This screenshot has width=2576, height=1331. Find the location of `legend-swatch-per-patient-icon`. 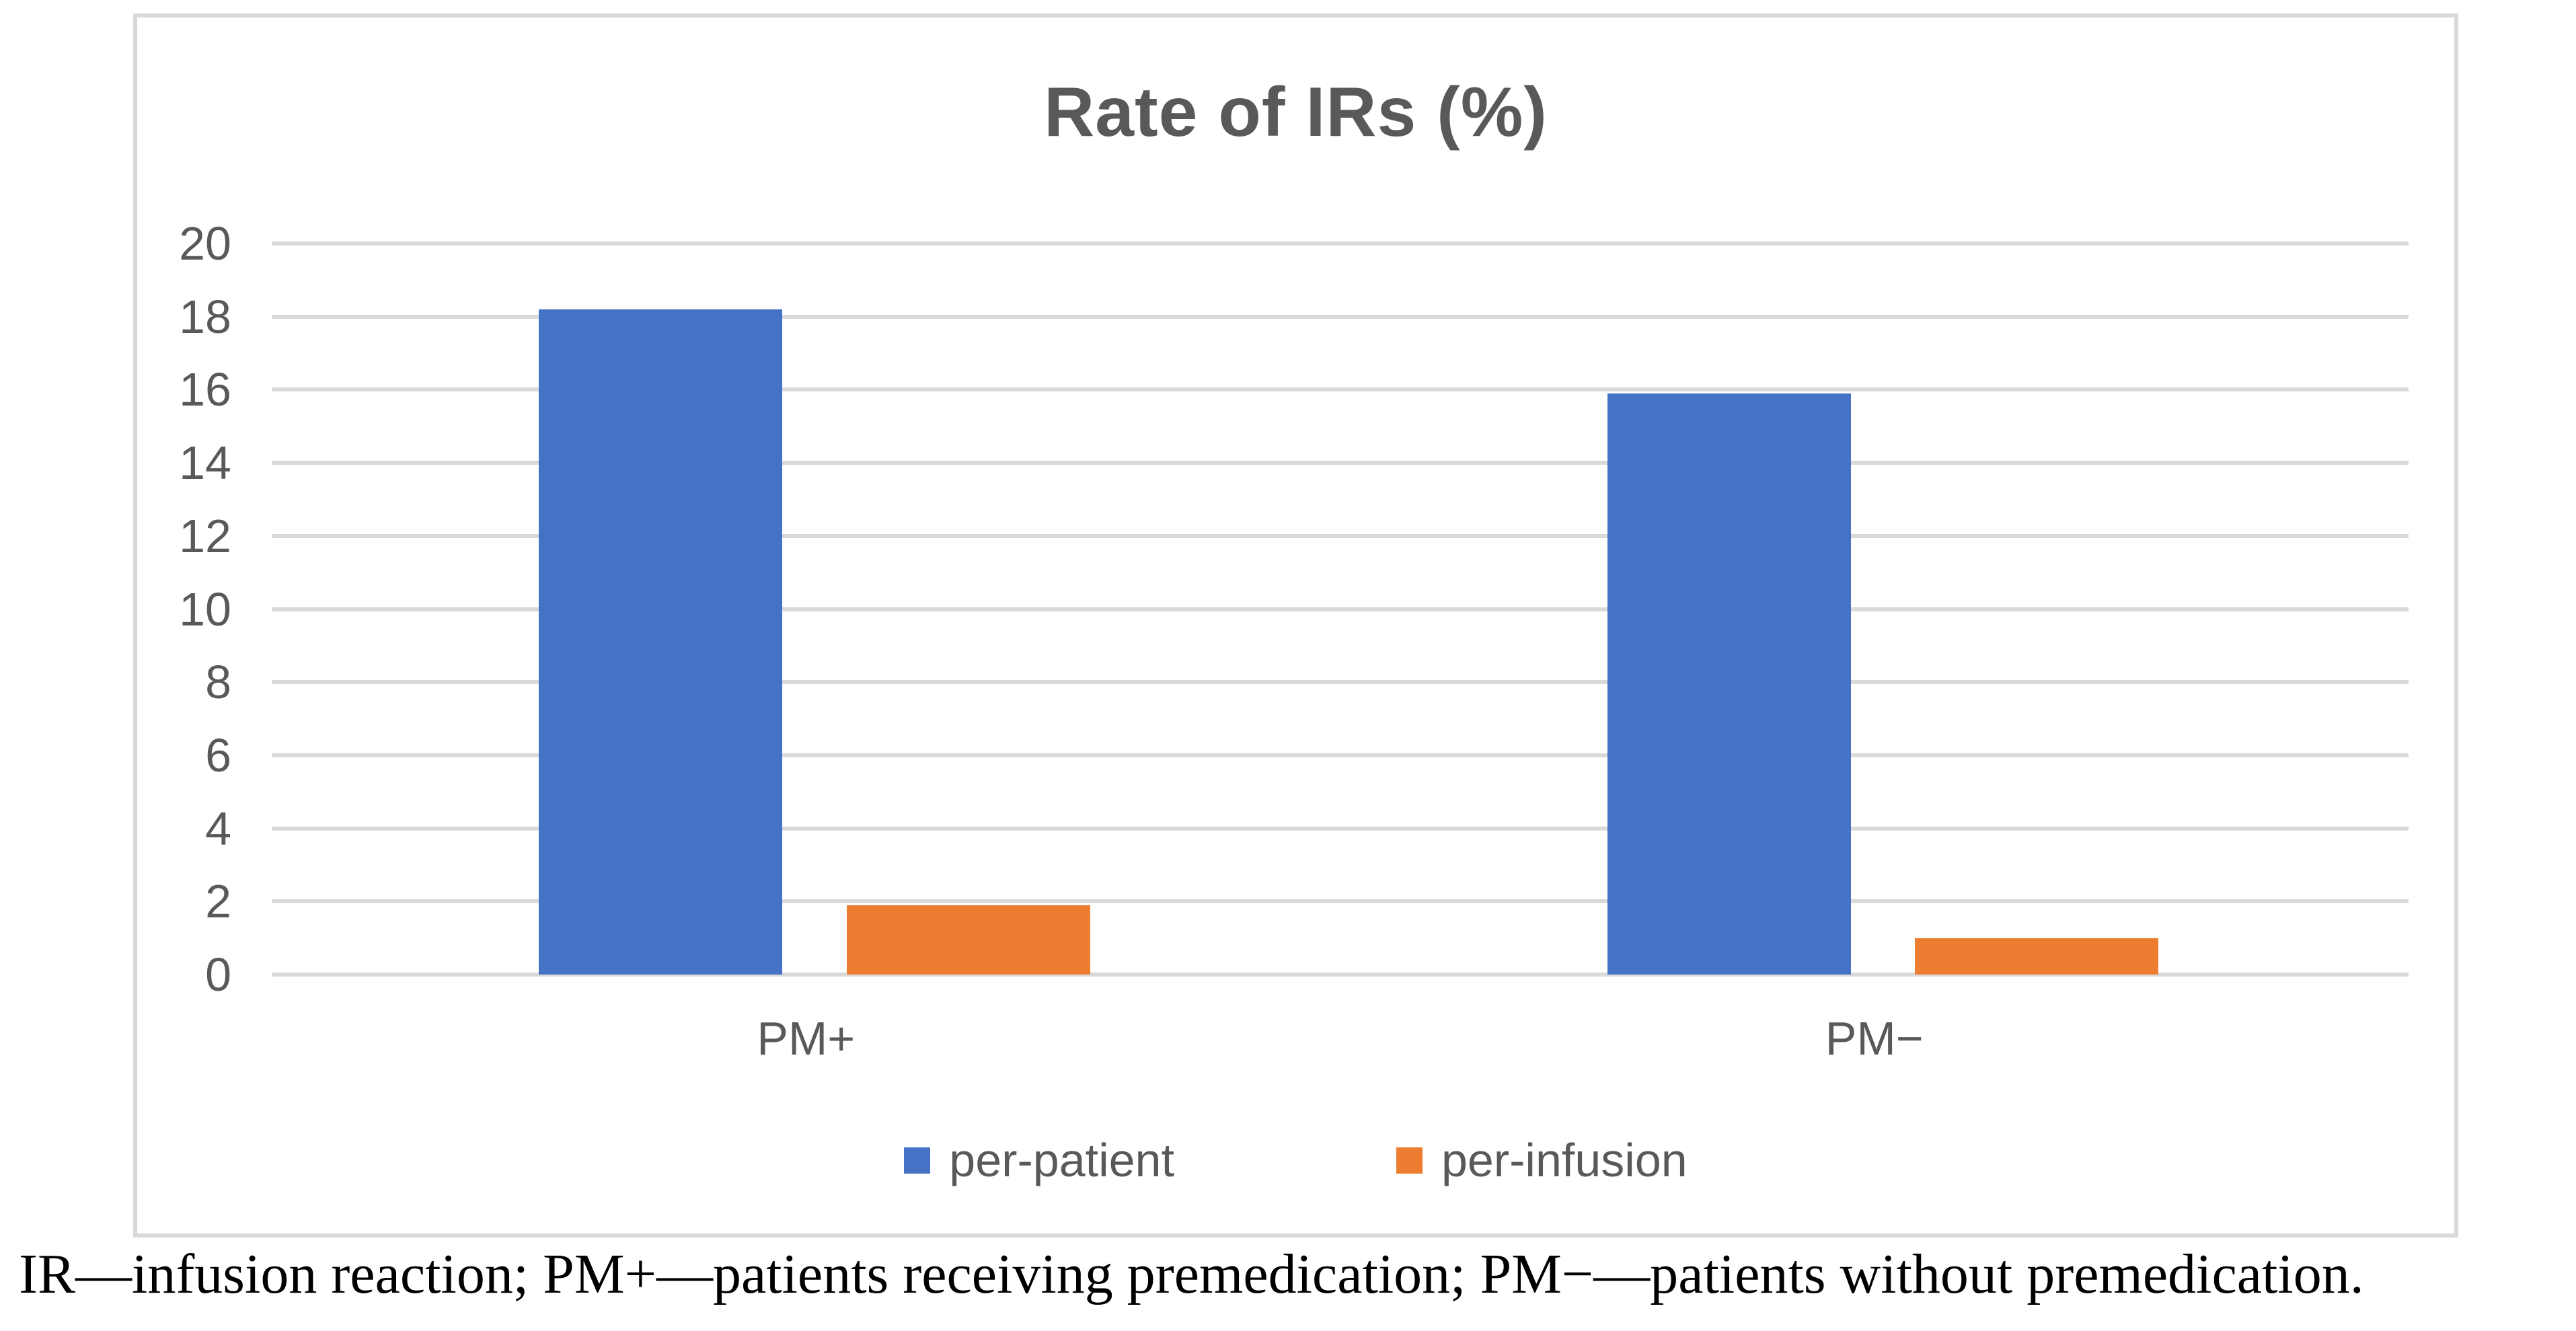

legend-swatch-per-patient-icon is located at coordinates (917, 1160).